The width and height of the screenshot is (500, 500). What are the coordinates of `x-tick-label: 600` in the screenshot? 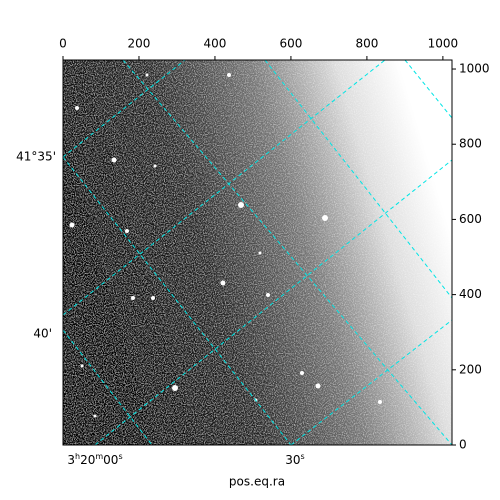 It's located at (290, 44).